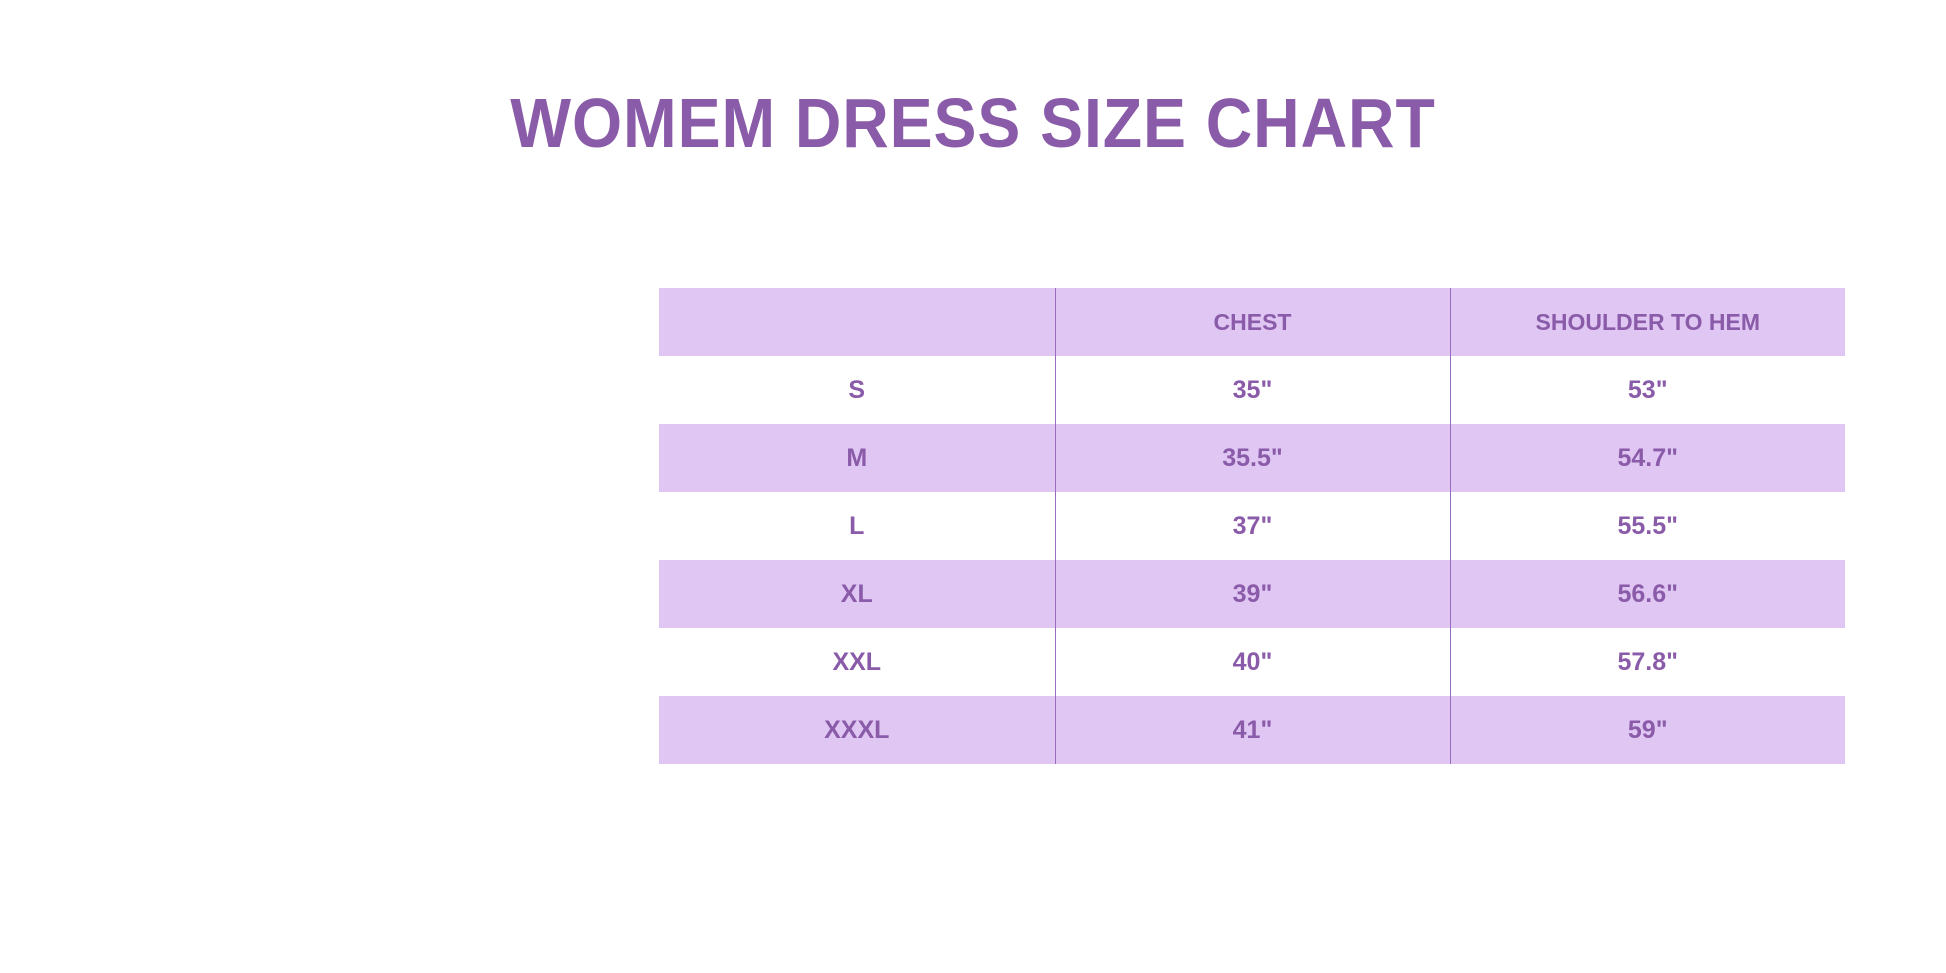 This screenshot has width=1946, height=973. I want to click on size-cell: XXXL, so click(857, 730).